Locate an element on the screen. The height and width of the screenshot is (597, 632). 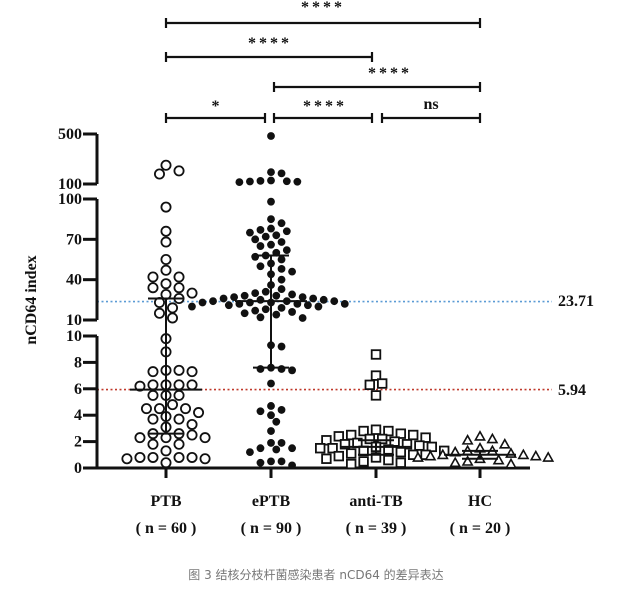
ref-label-lower: 5.94 is located at coordinates (572, 390).